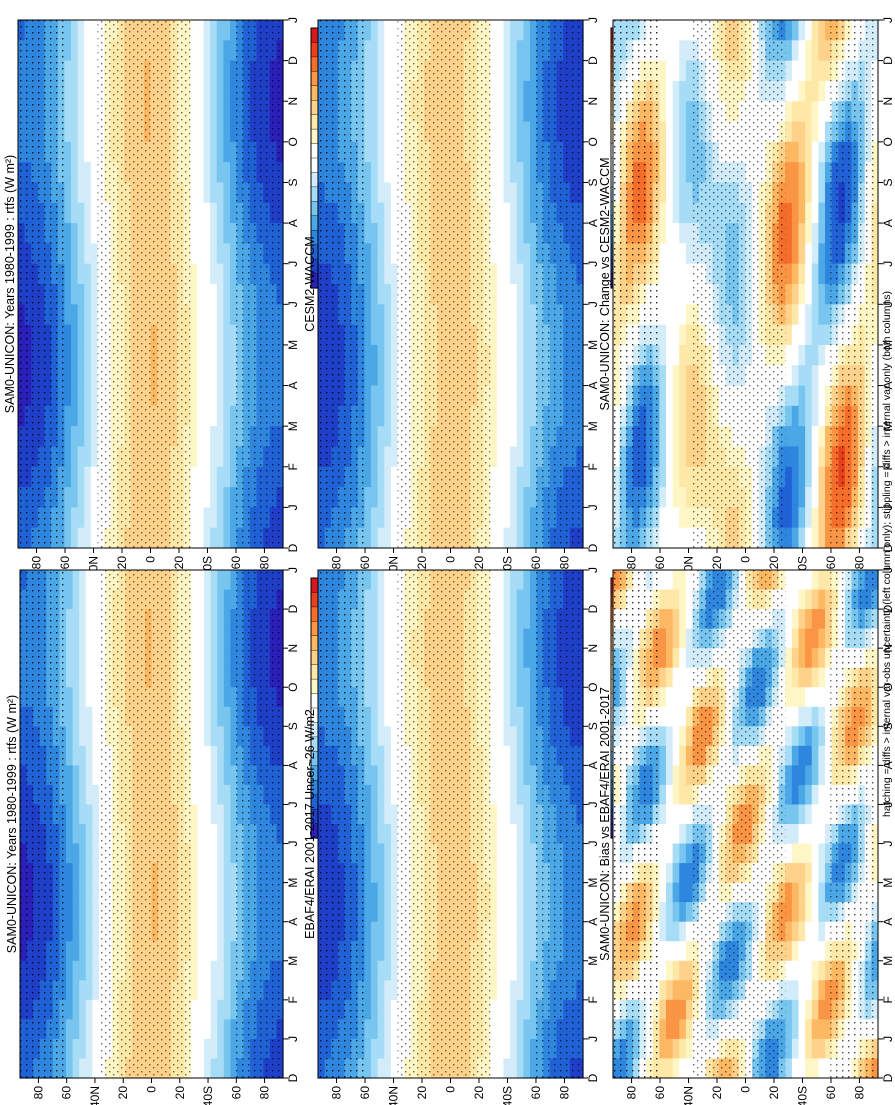 This screenshot has width=895, height=1105. What do you see at coordinates (293, 385) in the screenshot?
I see `x-tick-label: A` at bounding box center [293, 385].